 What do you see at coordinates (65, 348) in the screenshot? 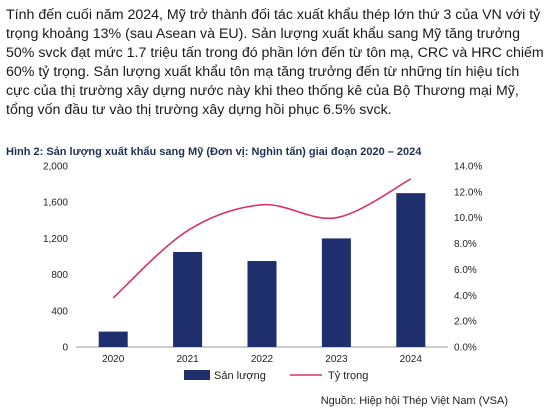
I see `y-left-tick-label: 0` at bounding box center [65, 348].